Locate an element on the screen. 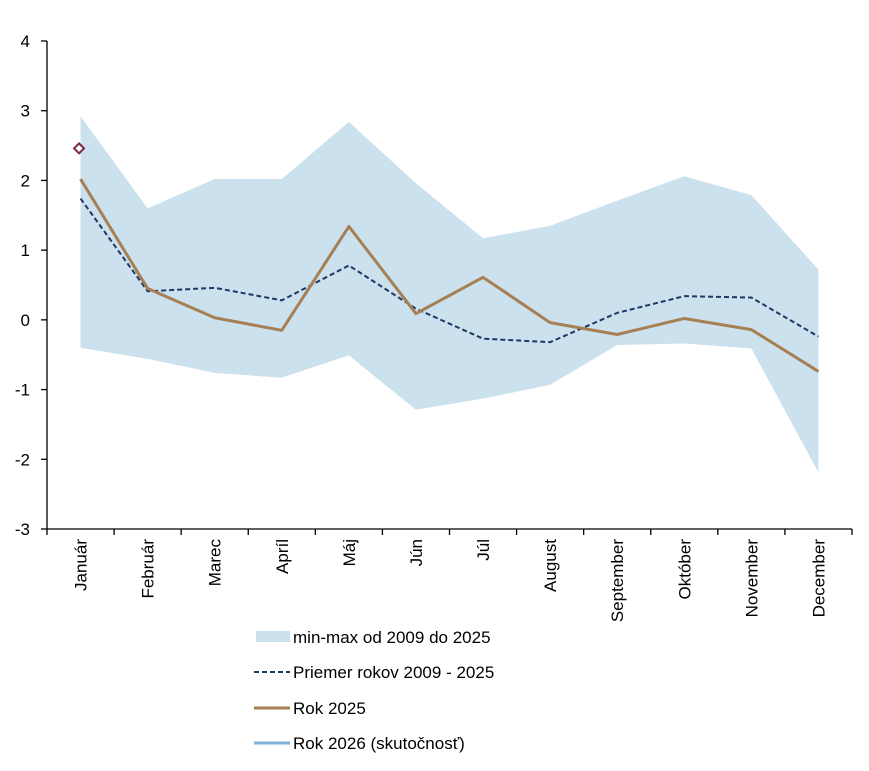 This screenshot has height=771, width=869. x-tick-label: Marec is located at coordinates (215, 563).